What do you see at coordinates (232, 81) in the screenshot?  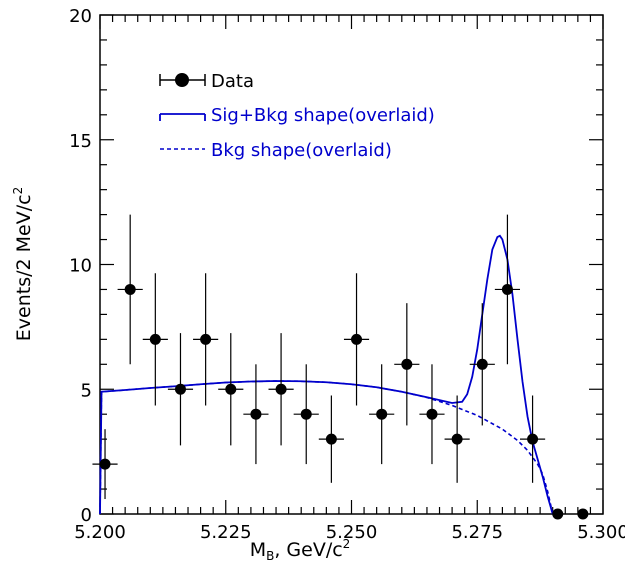 I see `legend-data-label: Data` at bounding box center [232, 81].